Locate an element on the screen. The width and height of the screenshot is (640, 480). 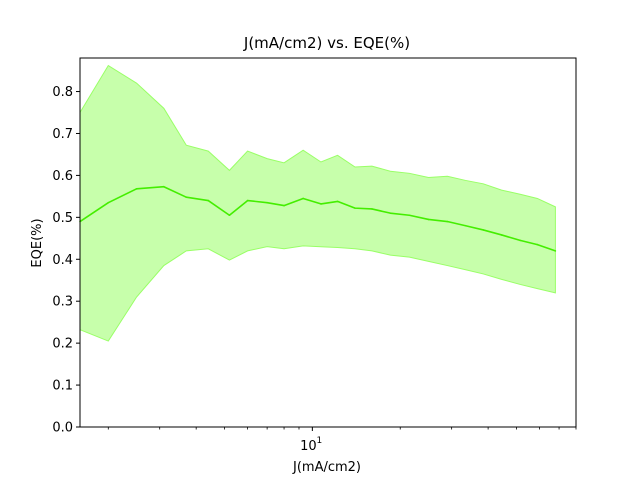
y-tick-label: 0.5 is located at coordinates (62, 218).